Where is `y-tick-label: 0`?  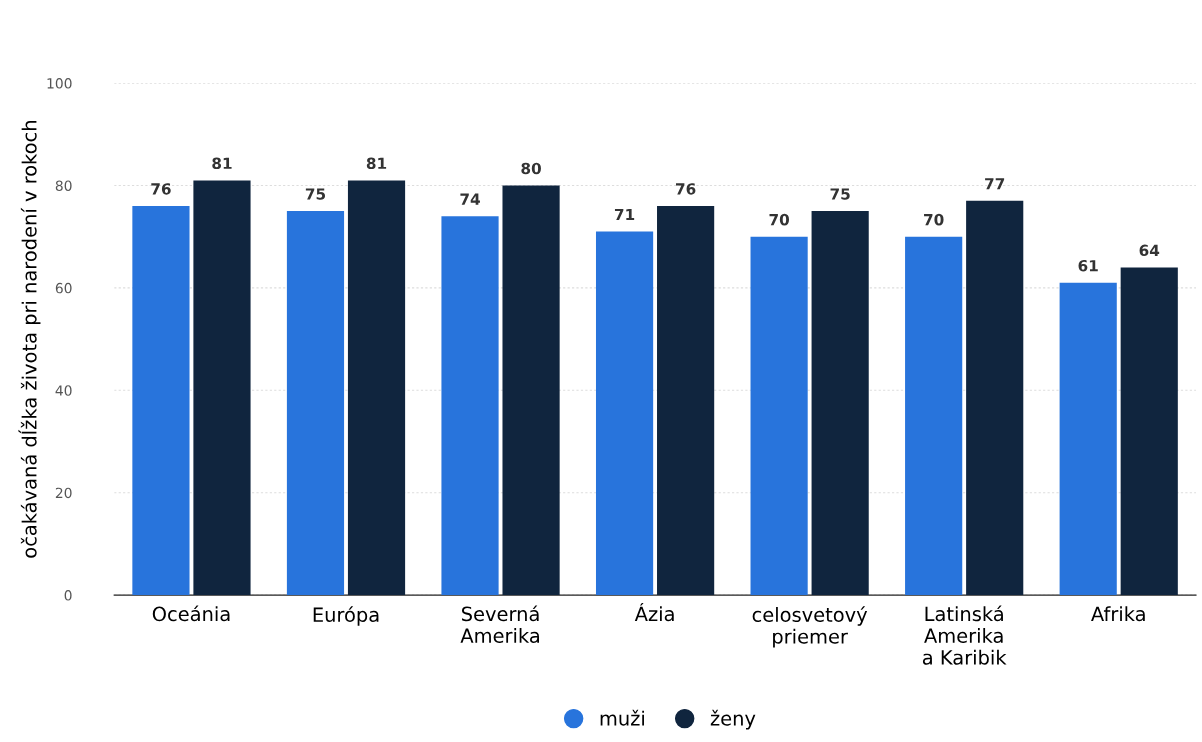 y-tick-label: 0 is located at coordinates (68, 595).